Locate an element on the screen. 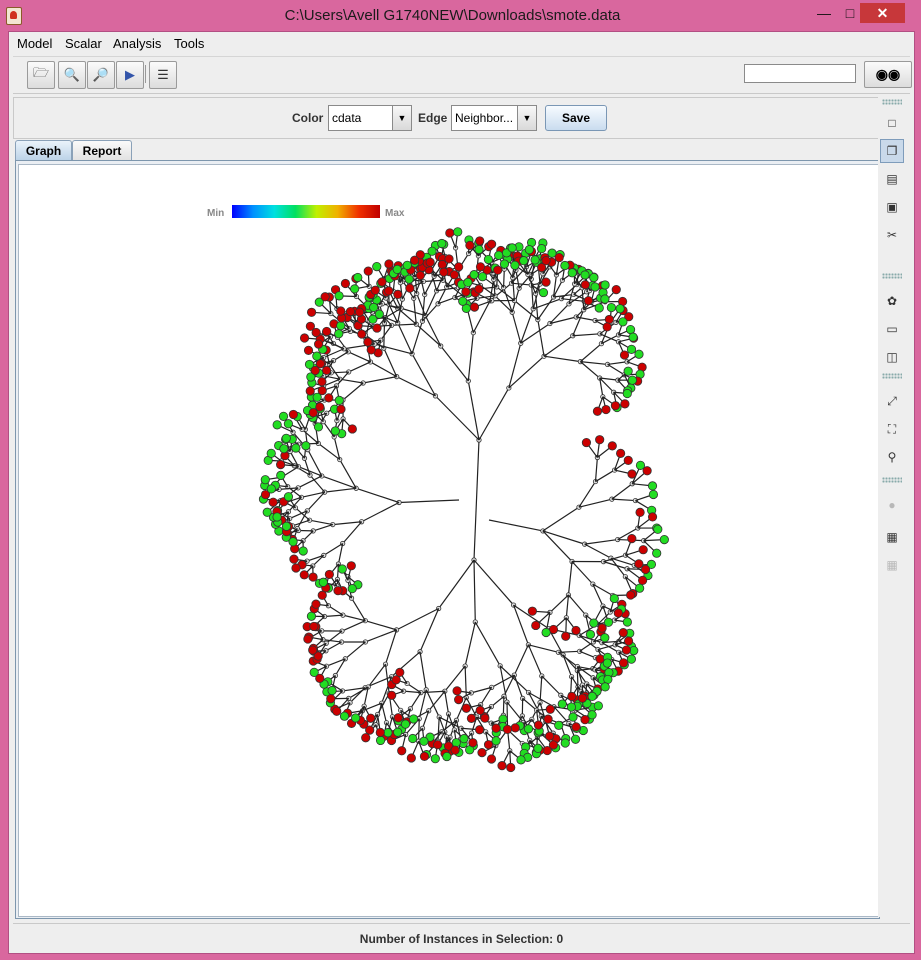 The width and height of the screenshot is (921, 960). zoom-in-icon: 🔍 is located at coordinates (72, 75).